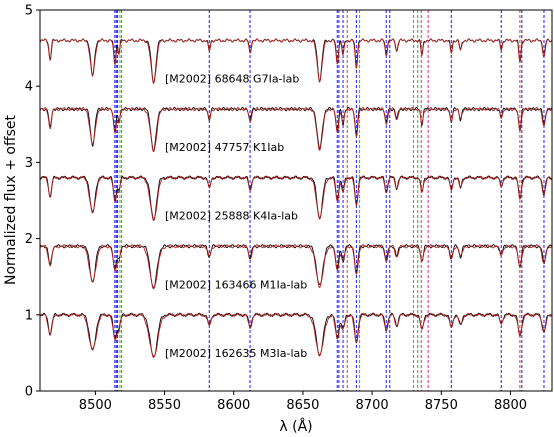 The width and height of the screenshot is (554, 437). I want to click on y-tick-label: 2, so click(29, 239).